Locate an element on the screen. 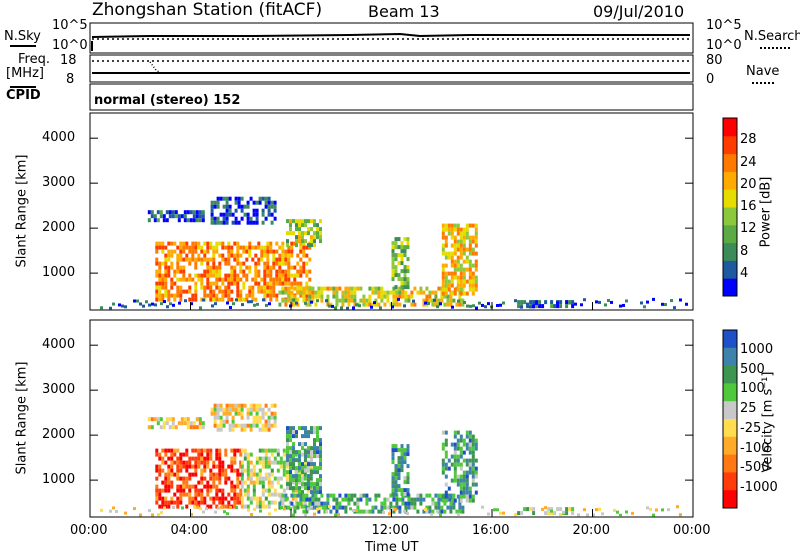  colorbar-tick-label: -25 is located at coordinates (751, 428).